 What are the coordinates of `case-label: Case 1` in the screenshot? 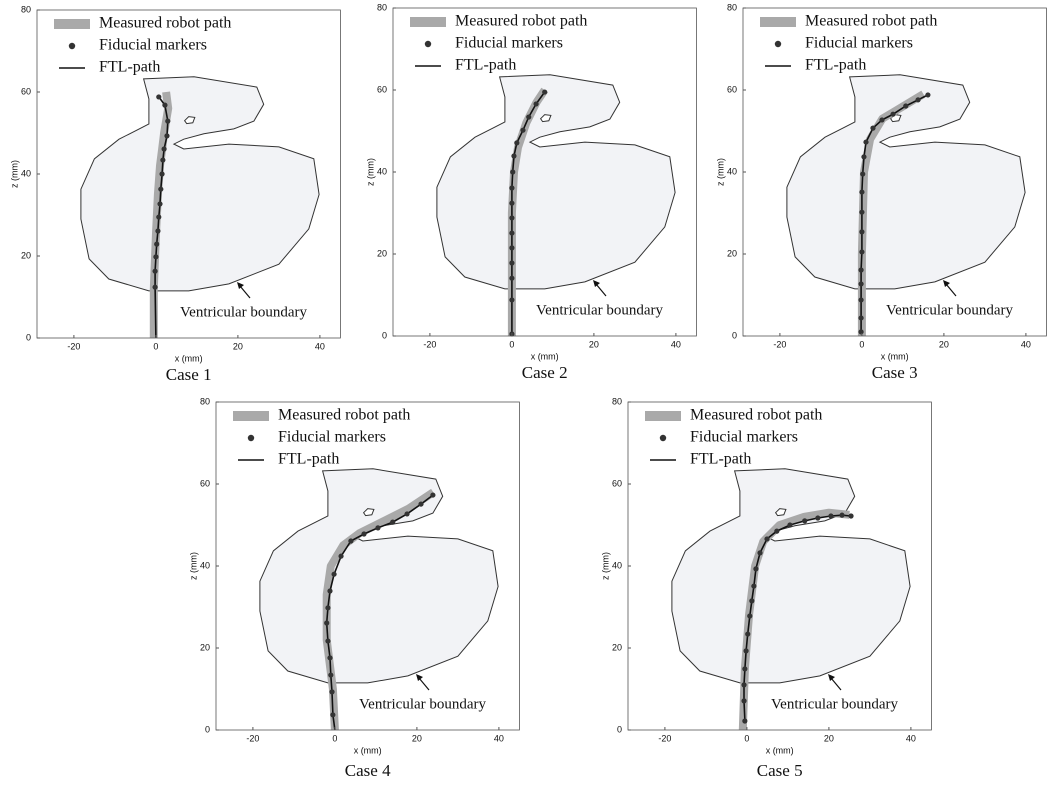 It's located at (189, 374).